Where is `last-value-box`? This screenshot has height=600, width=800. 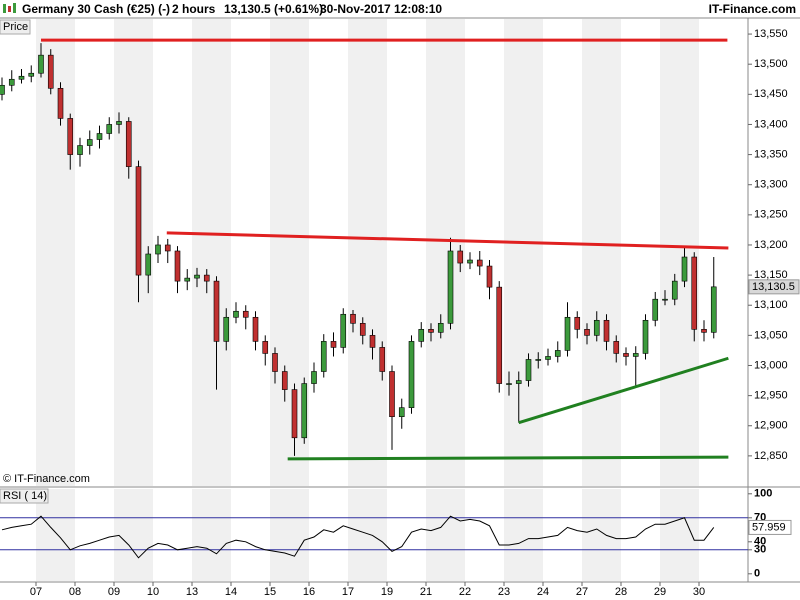
last-value-box is located at coordinates (770, 527).